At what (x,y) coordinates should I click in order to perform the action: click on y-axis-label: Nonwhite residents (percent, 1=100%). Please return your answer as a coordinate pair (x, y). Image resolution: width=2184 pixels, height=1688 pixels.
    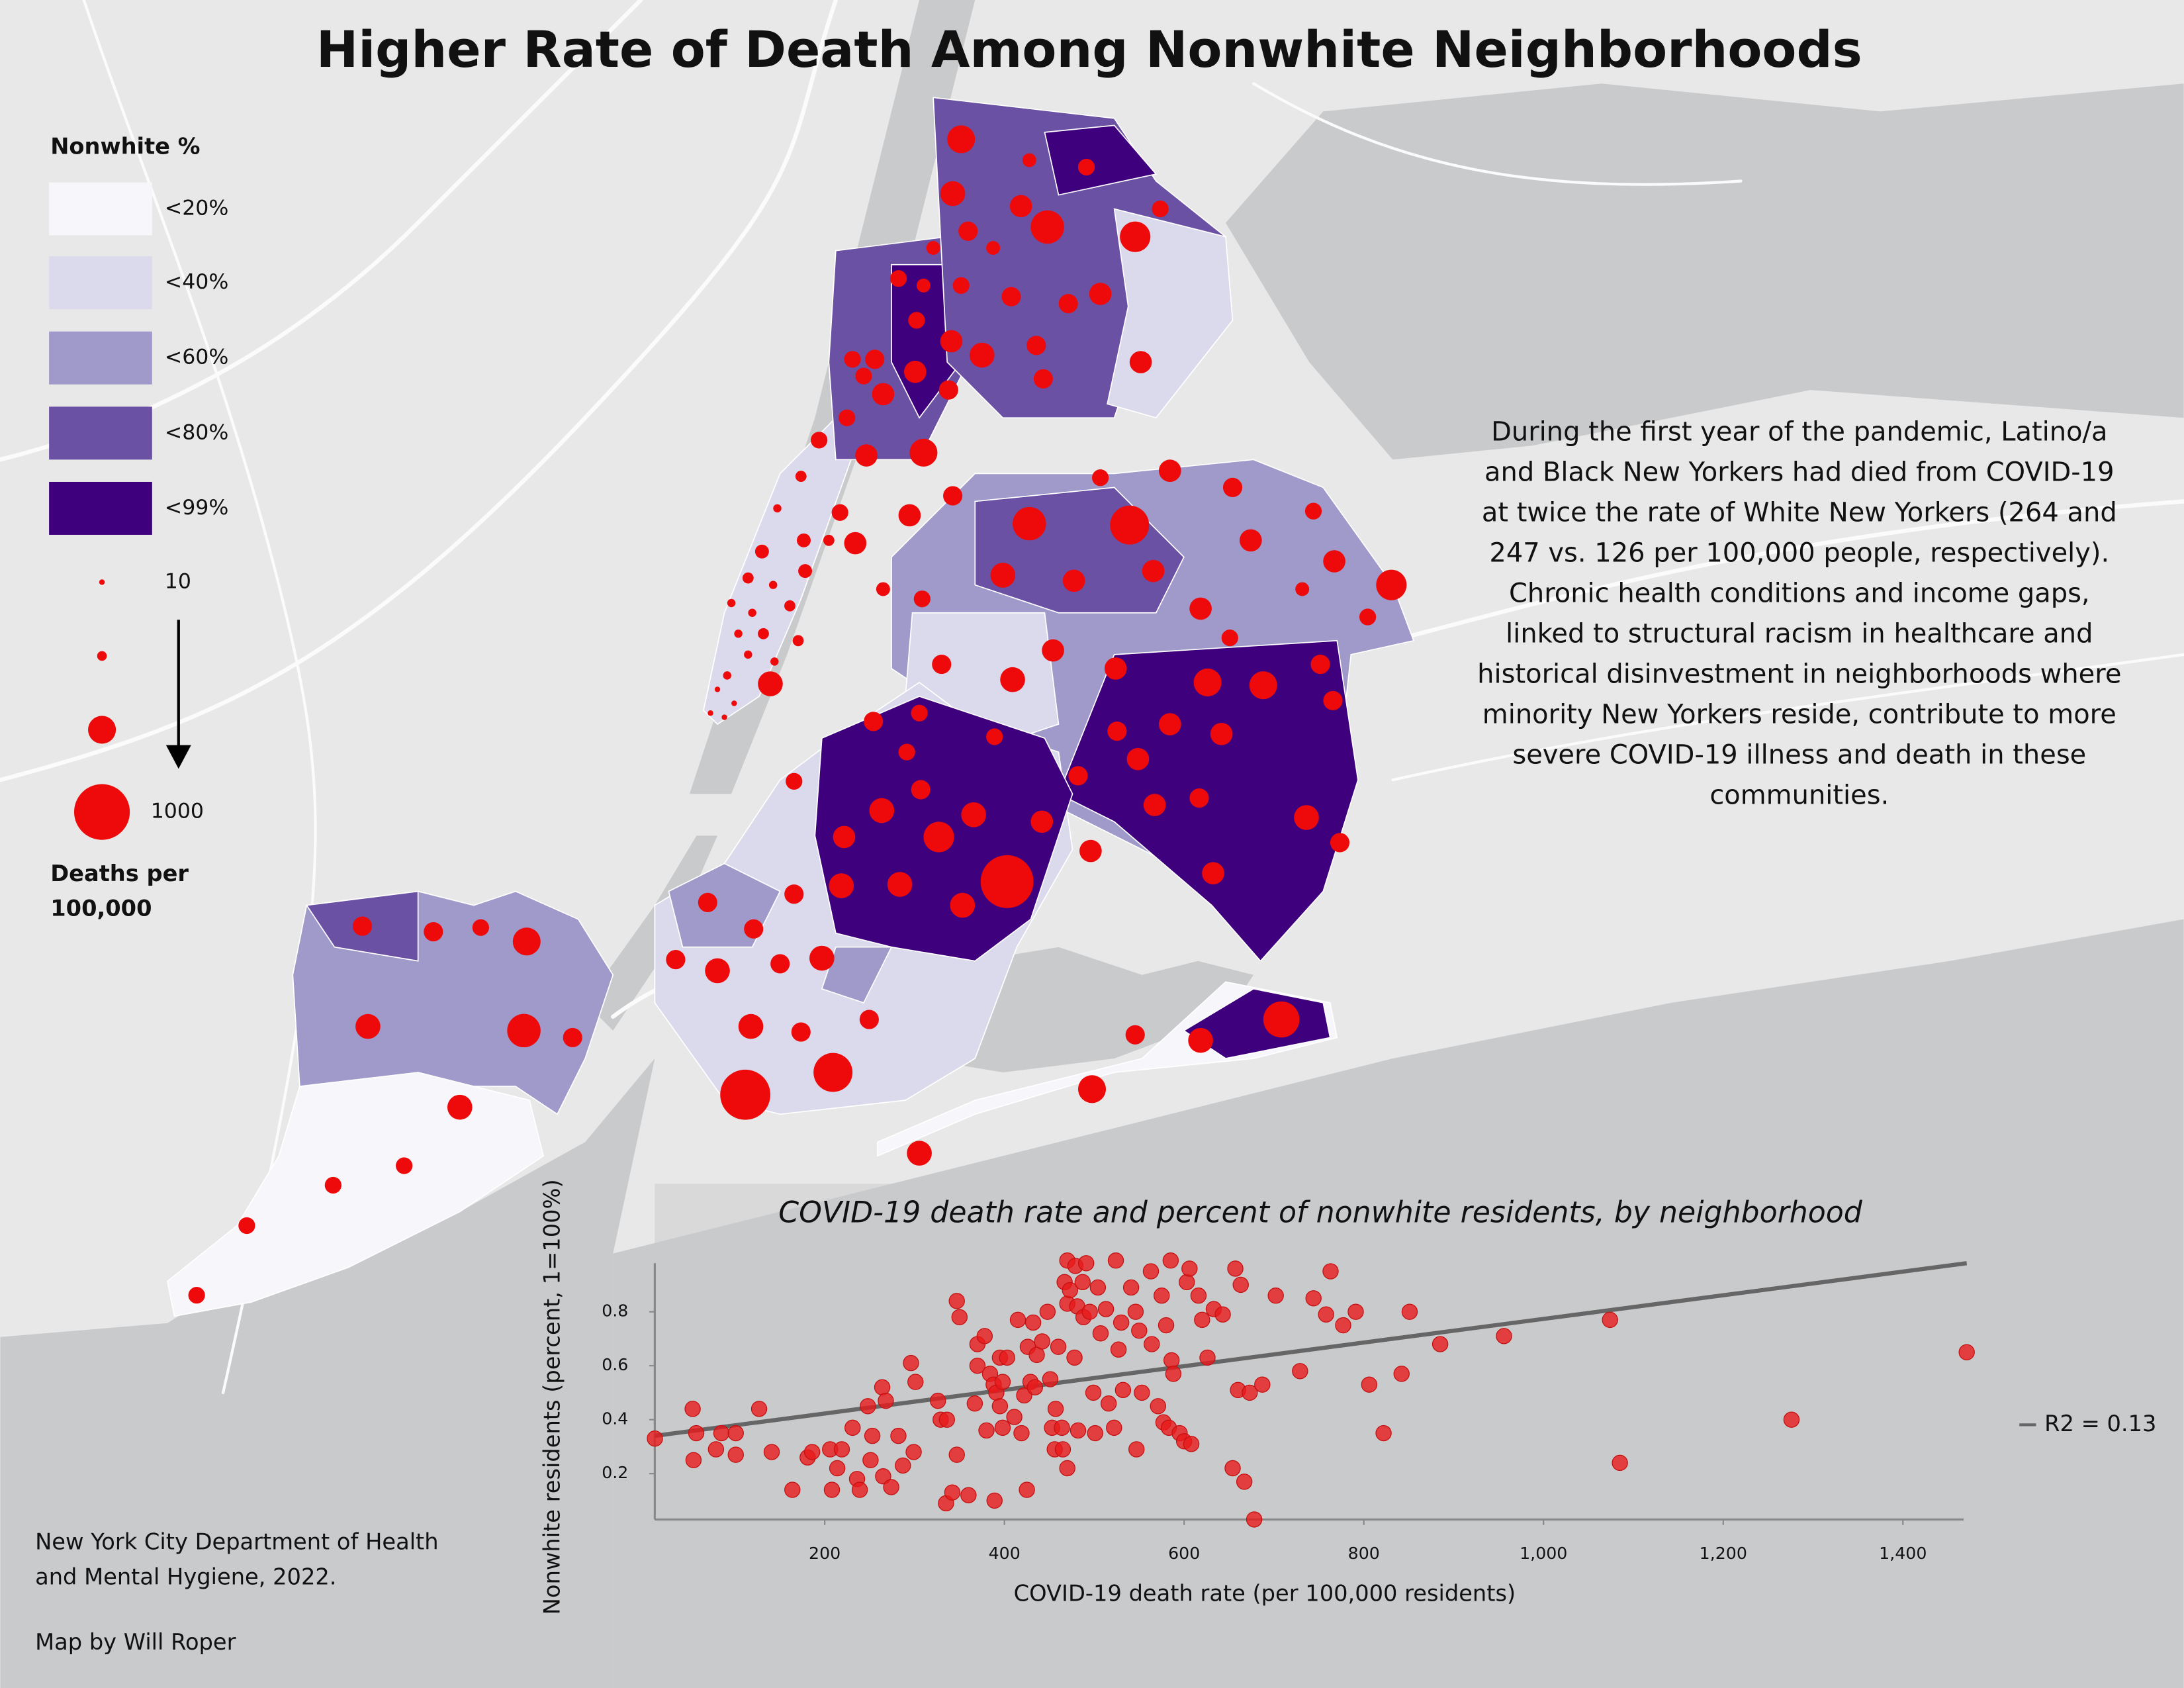
    Looking at the image, I should click on (552, 1397).